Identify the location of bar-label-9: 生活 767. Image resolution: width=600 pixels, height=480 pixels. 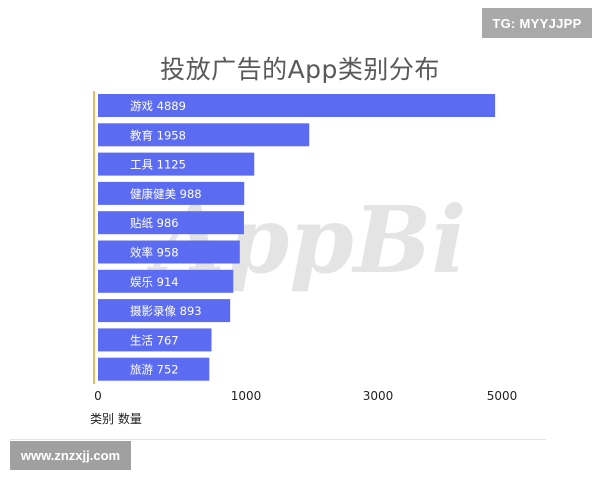
(154, 340).